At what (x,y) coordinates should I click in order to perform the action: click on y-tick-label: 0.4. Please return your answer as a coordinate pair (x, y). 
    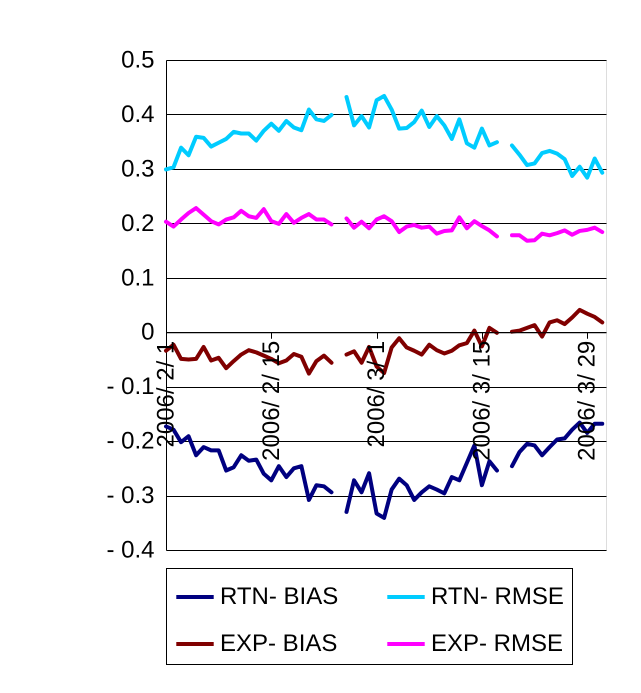
    Looking at the image, I should click on (137, 114).